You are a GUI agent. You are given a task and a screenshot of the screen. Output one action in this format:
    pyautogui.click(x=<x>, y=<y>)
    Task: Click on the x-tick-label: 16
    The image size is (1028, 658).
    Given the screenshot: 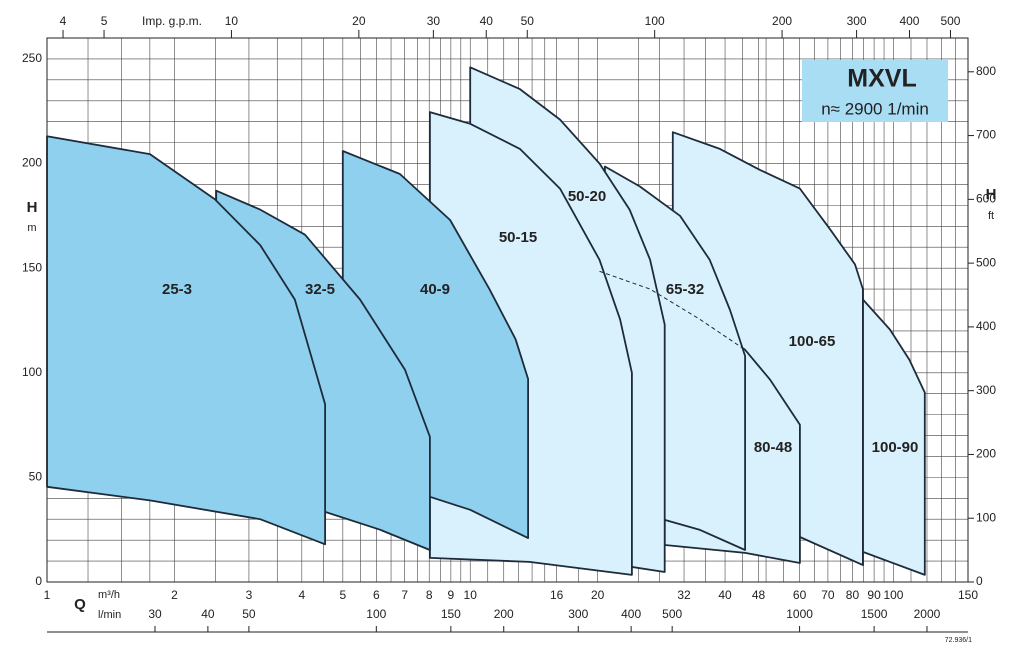 What is the action you would take?
    pyautogui.click(x=557, y=595)
    